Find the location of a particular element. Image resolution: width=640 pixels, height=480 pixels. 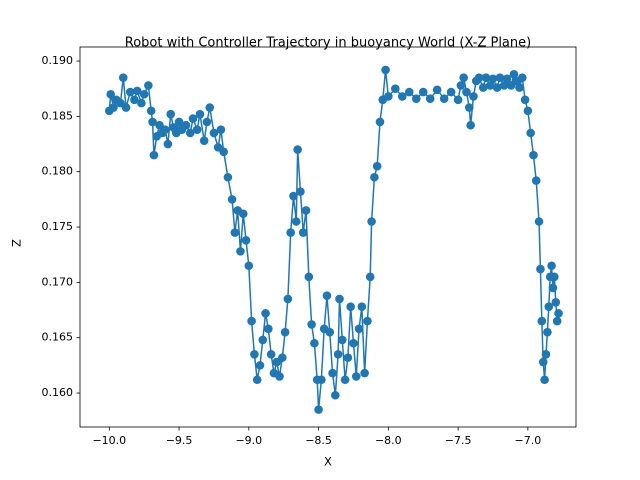

x-axis-label: X is located at coordinates (328, 462).